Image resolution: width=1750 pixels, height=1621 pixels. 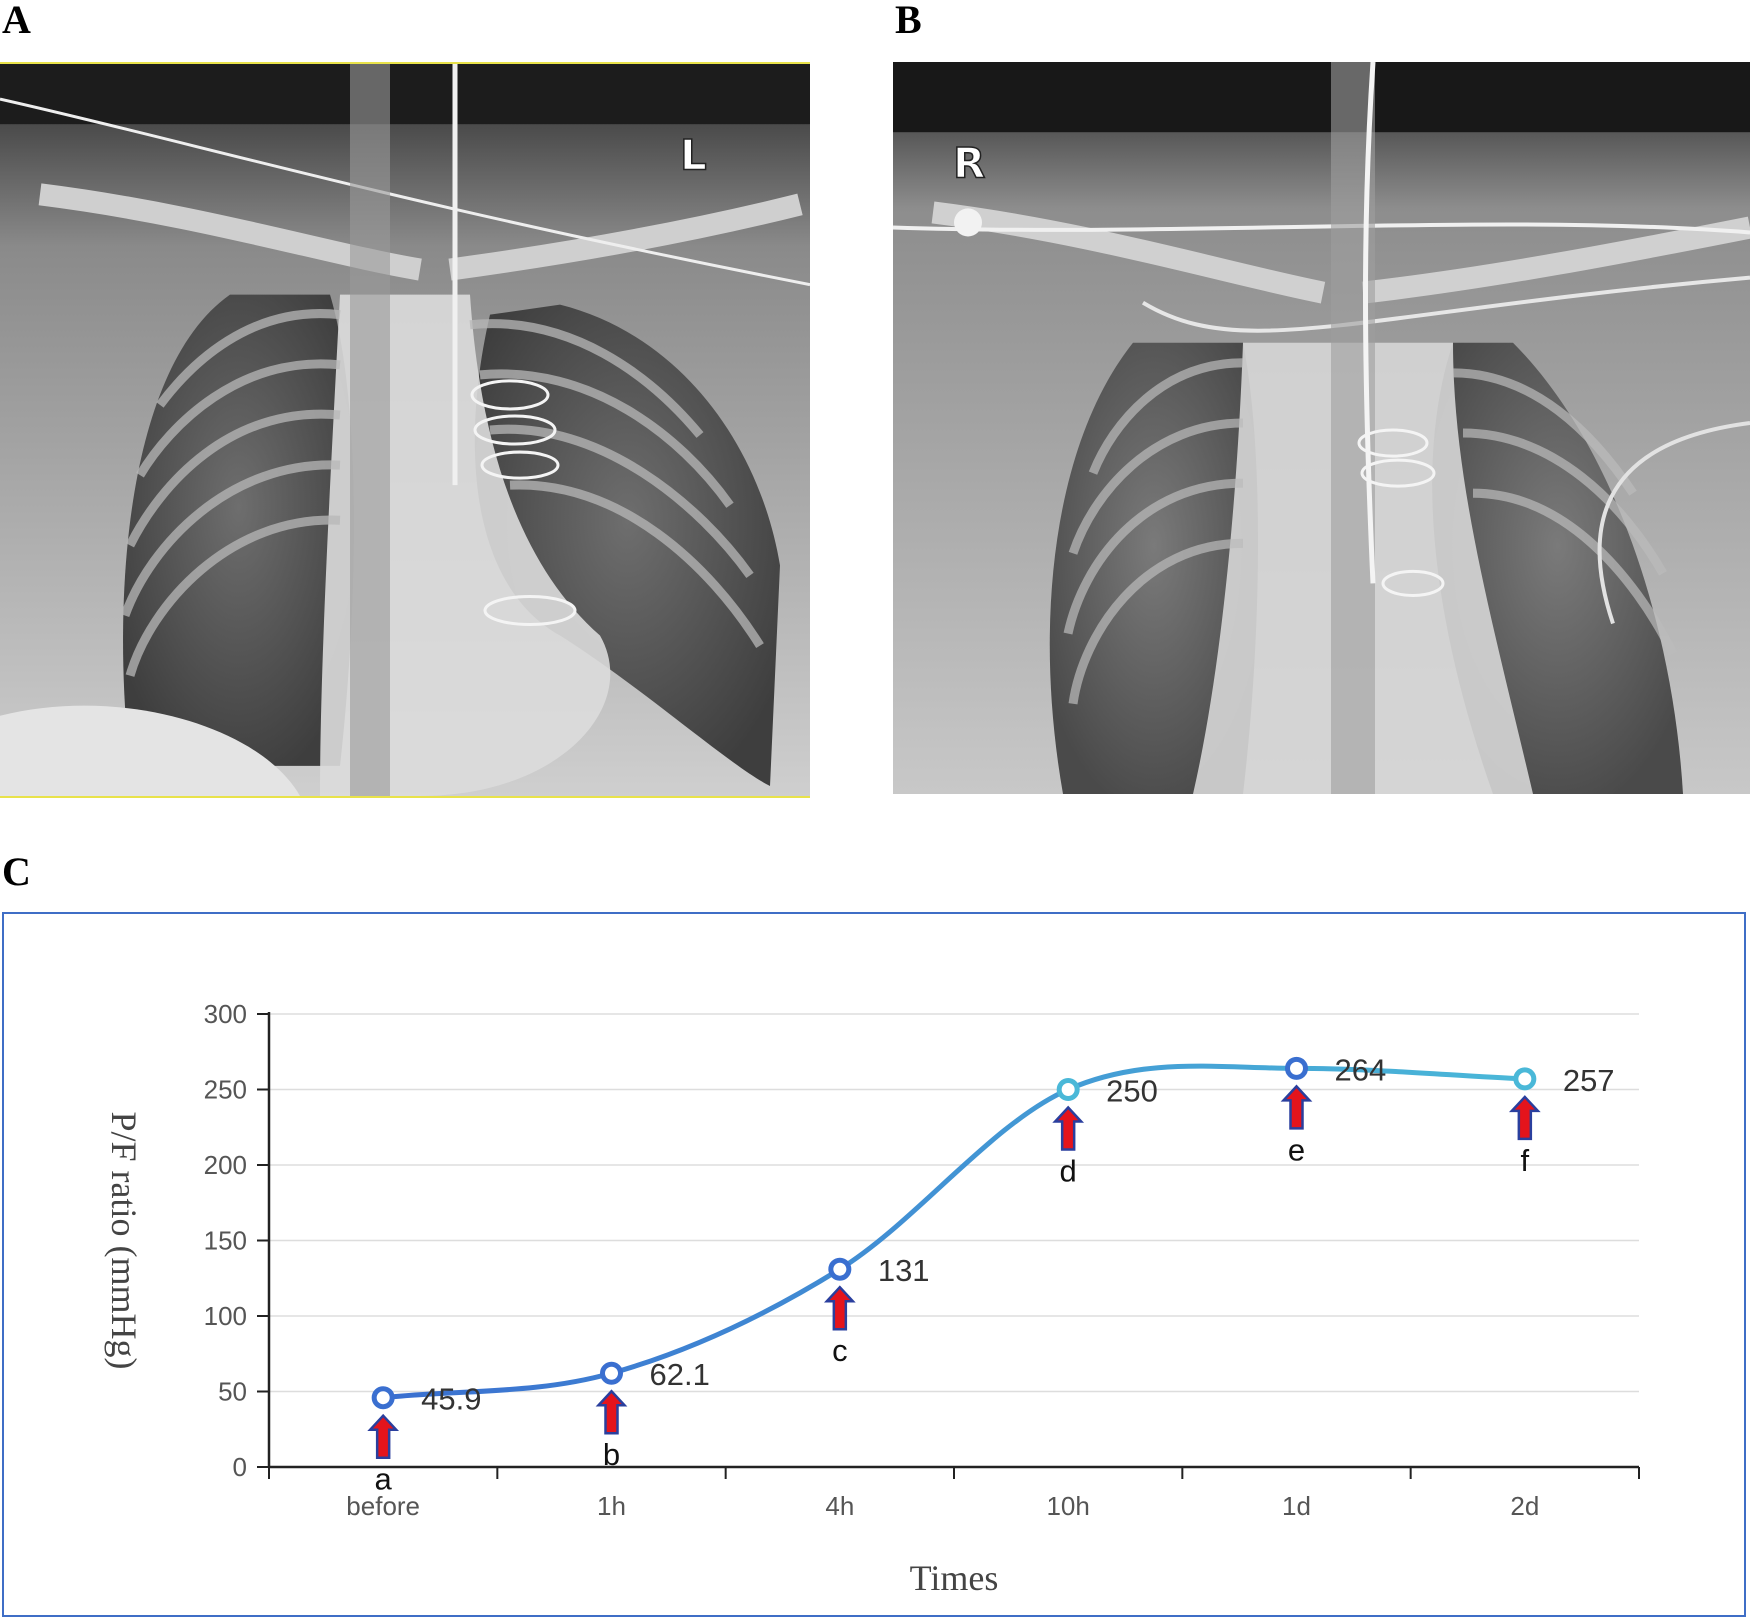 What do you see at coordinates (225, 1090) in the screenshot?
I see `y-tick-label: 250` at bounding box center [225, 1090].